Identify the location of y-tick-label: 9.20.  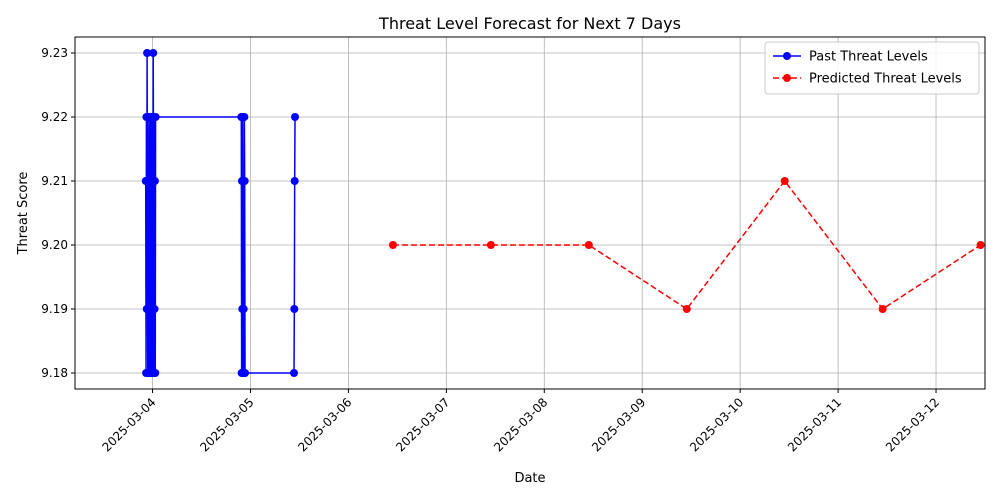
(54, 245).